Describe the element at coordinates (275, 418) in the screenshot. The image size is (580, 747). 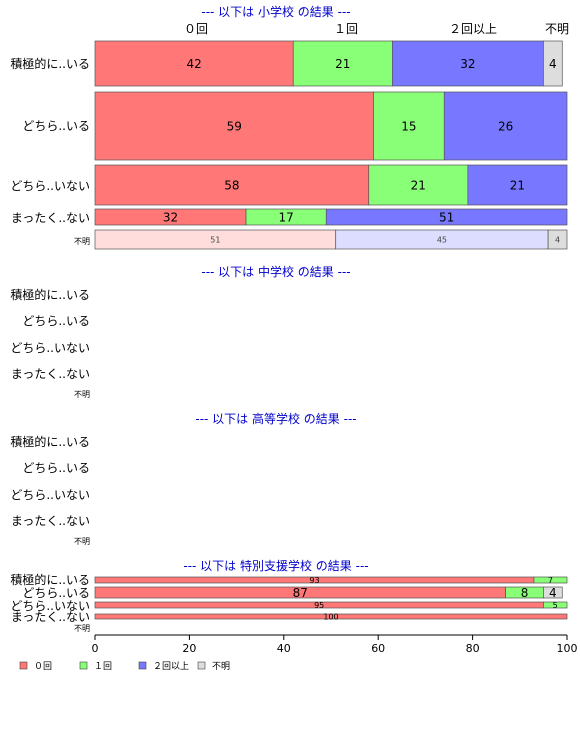
I see `section-title-high-school: --- 以下は 高等学校 の結果 ---` at that location.